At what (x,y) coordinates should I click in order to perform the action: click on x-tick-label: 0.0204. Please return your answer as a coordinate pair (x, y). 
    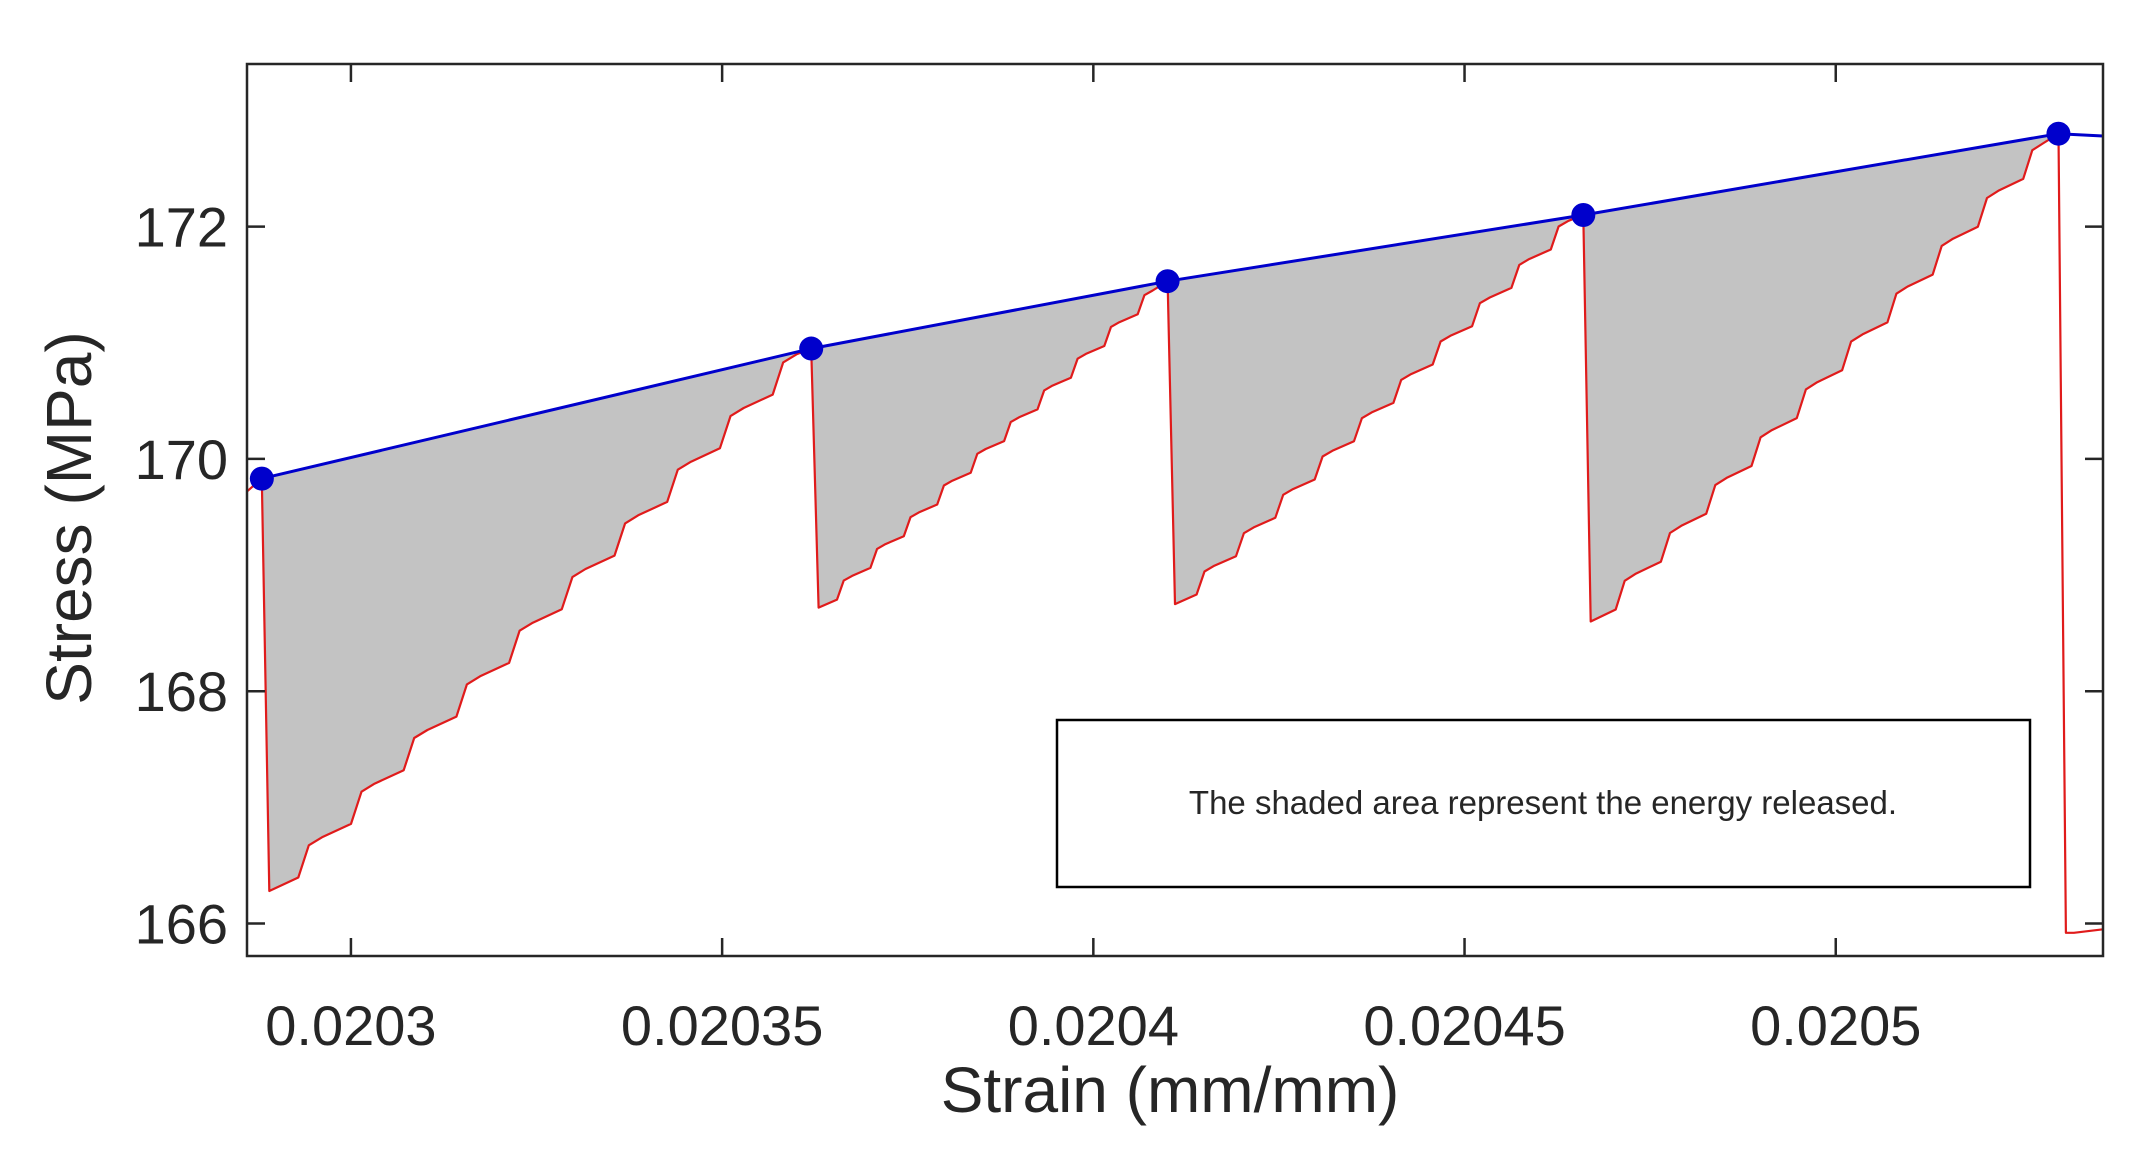
    Looking at the image, I should click on (1093, 1025).